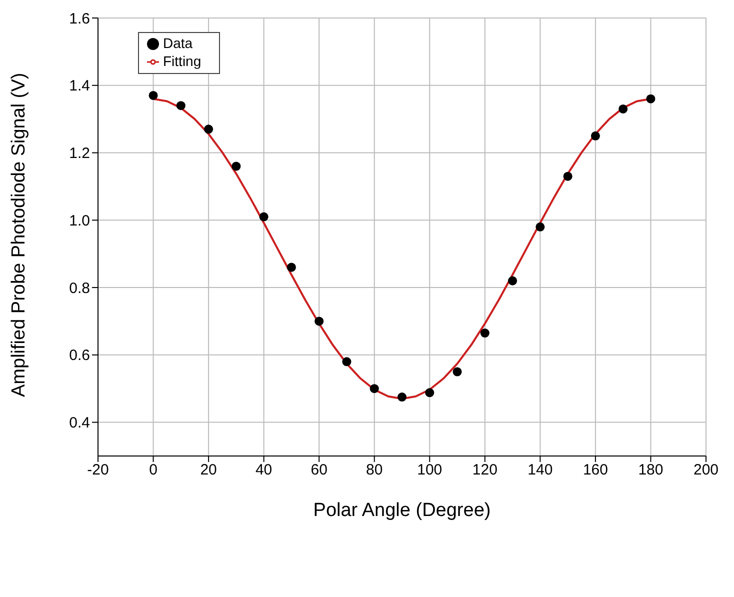 The height and width of the screenshot is (597, 734). What do you see at coordinates (98, 470) in the screenshot?
I see `x-tick-label: -20` at bounding box center [98, 470].